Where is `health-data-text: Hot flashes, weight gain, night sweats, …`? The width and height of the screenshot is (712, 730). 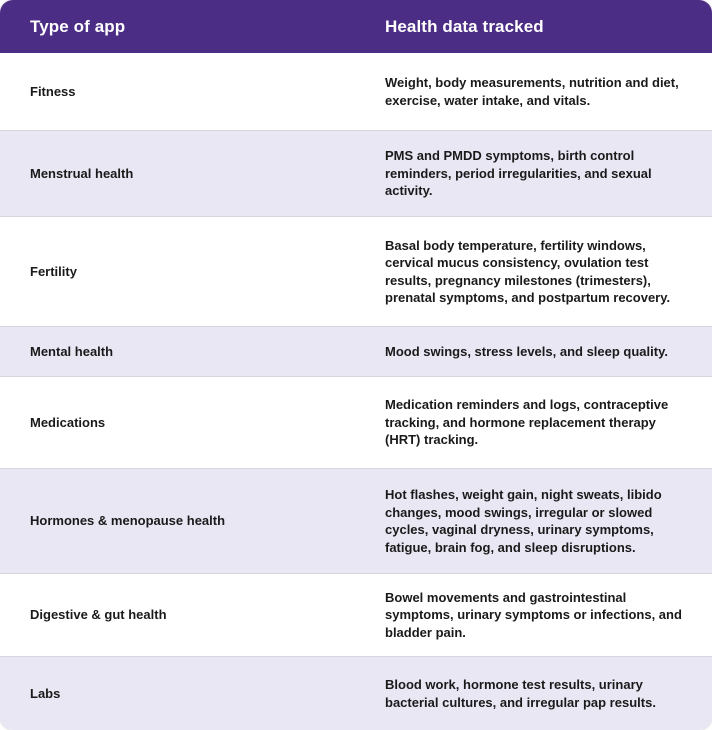
health-data-text: Hot flashes, weight gain, night sweats, … is located at coordinates (523, 521).